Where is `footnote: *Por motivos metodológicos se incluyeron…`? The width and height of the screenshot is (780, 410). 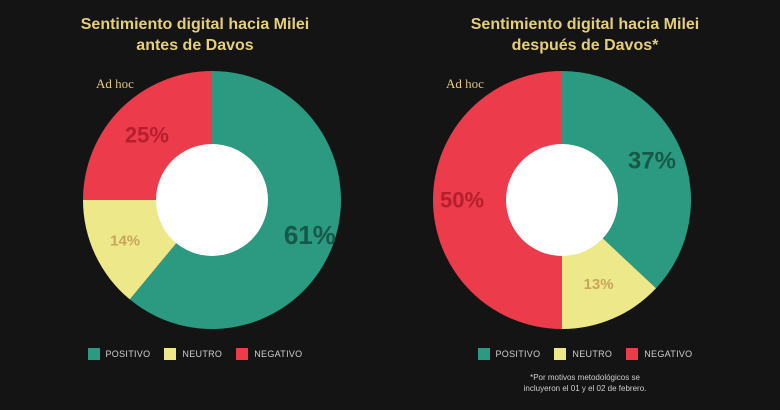
footnote: *Por motivos metodológicos se incluyeron… is located at coordinates (585, 383).